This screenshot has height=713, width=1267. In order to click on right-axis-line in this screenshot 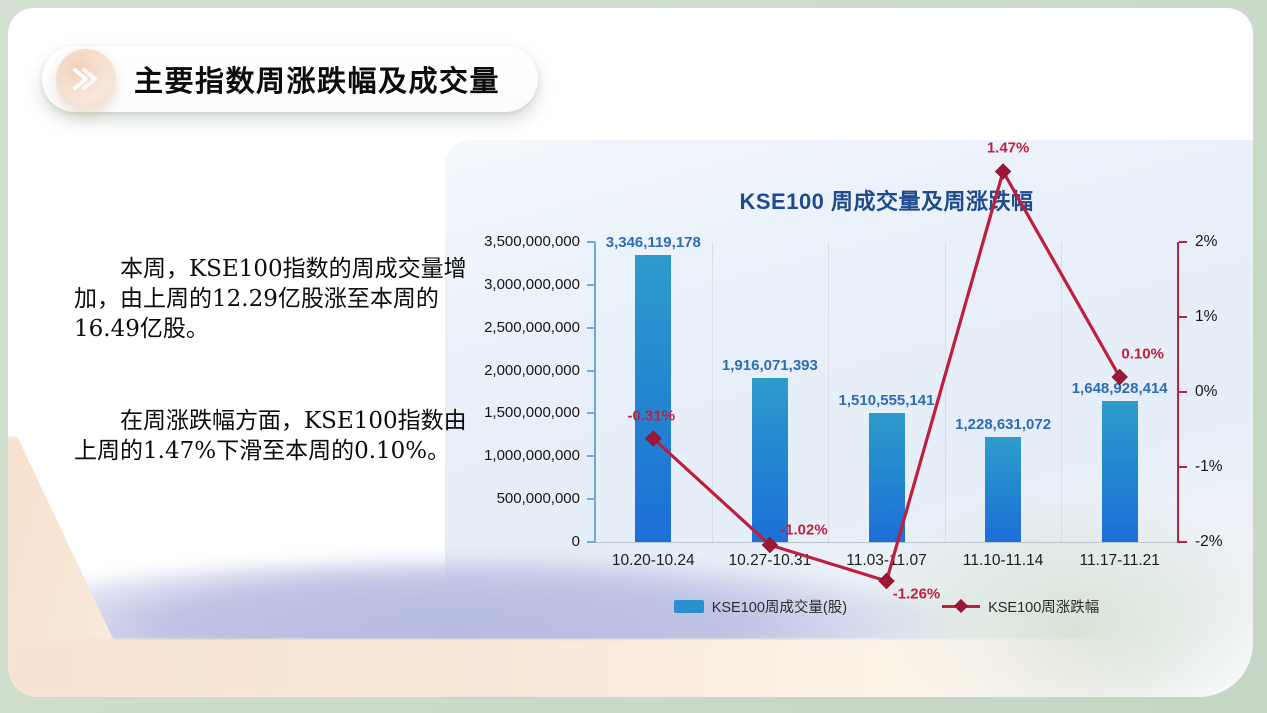, I will do `click(1178, 392)`.